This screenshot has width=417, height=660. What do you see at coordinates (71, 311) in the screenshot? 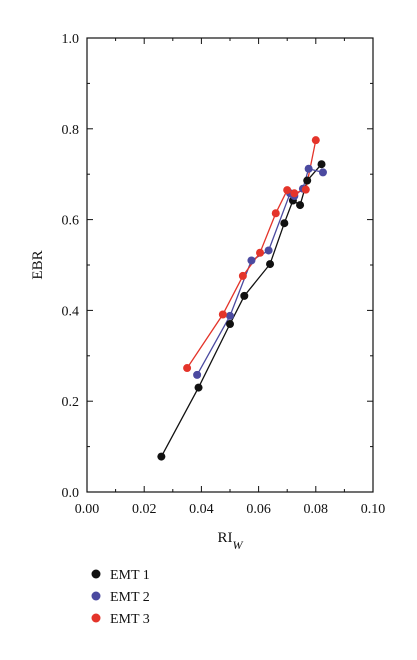
I see `y-tick-label: 0.4` at bounding box center [71, 311].